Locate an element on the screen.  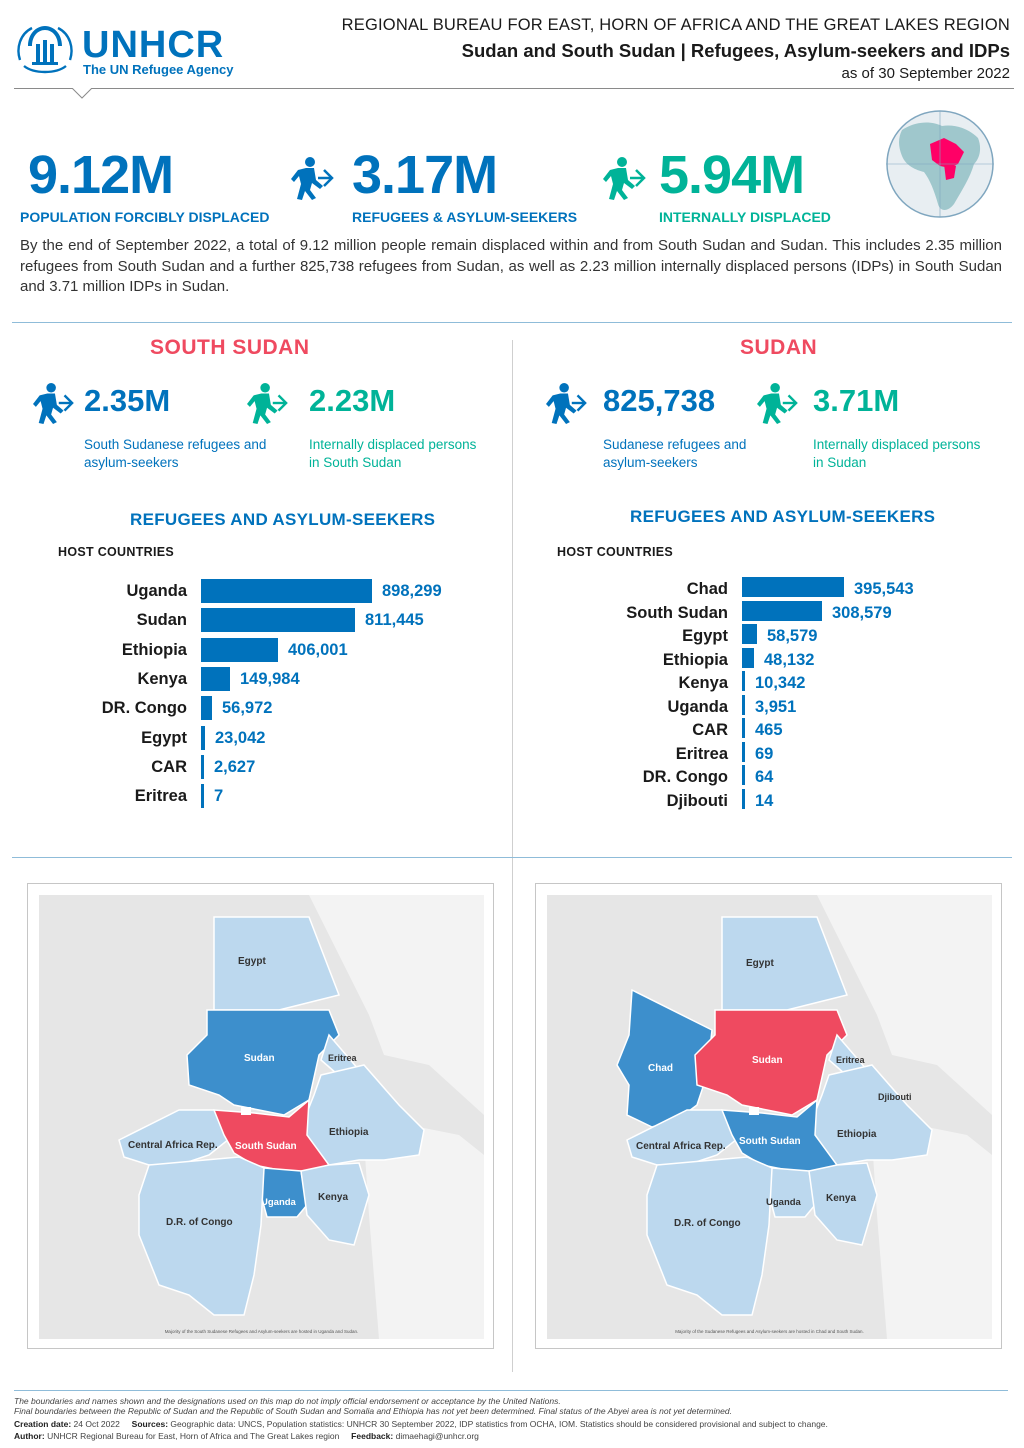
kpi-refugees-label: REFUGEES & ASYLUM-SEEKERS is located at coordinates (465, 217).